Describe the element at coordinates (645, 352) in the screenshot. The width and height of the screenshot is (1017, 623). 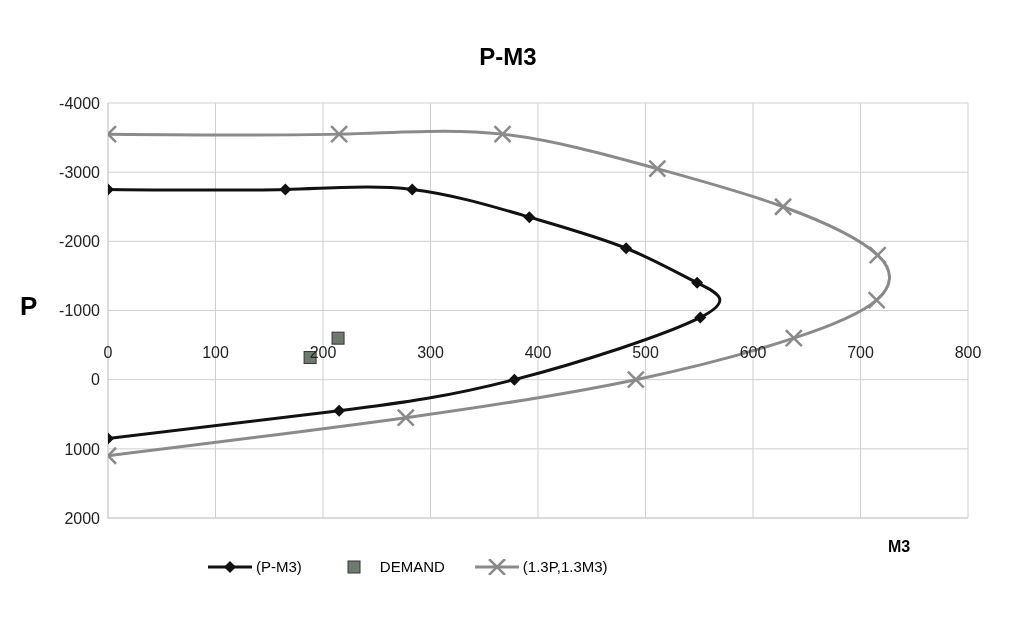
I see `x-tick-label: 500` at that location.